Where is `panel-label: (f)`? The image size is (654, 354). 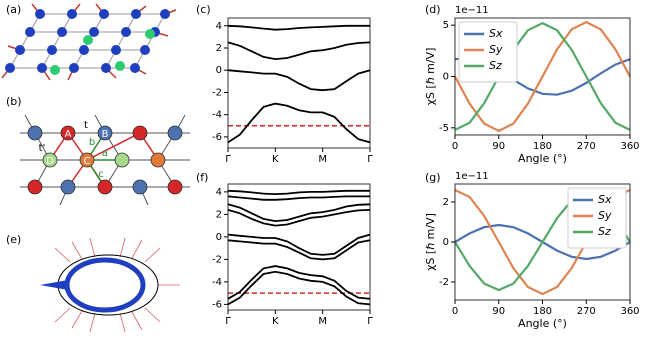
panel-label: (f) is located at coordinates (202, 177).